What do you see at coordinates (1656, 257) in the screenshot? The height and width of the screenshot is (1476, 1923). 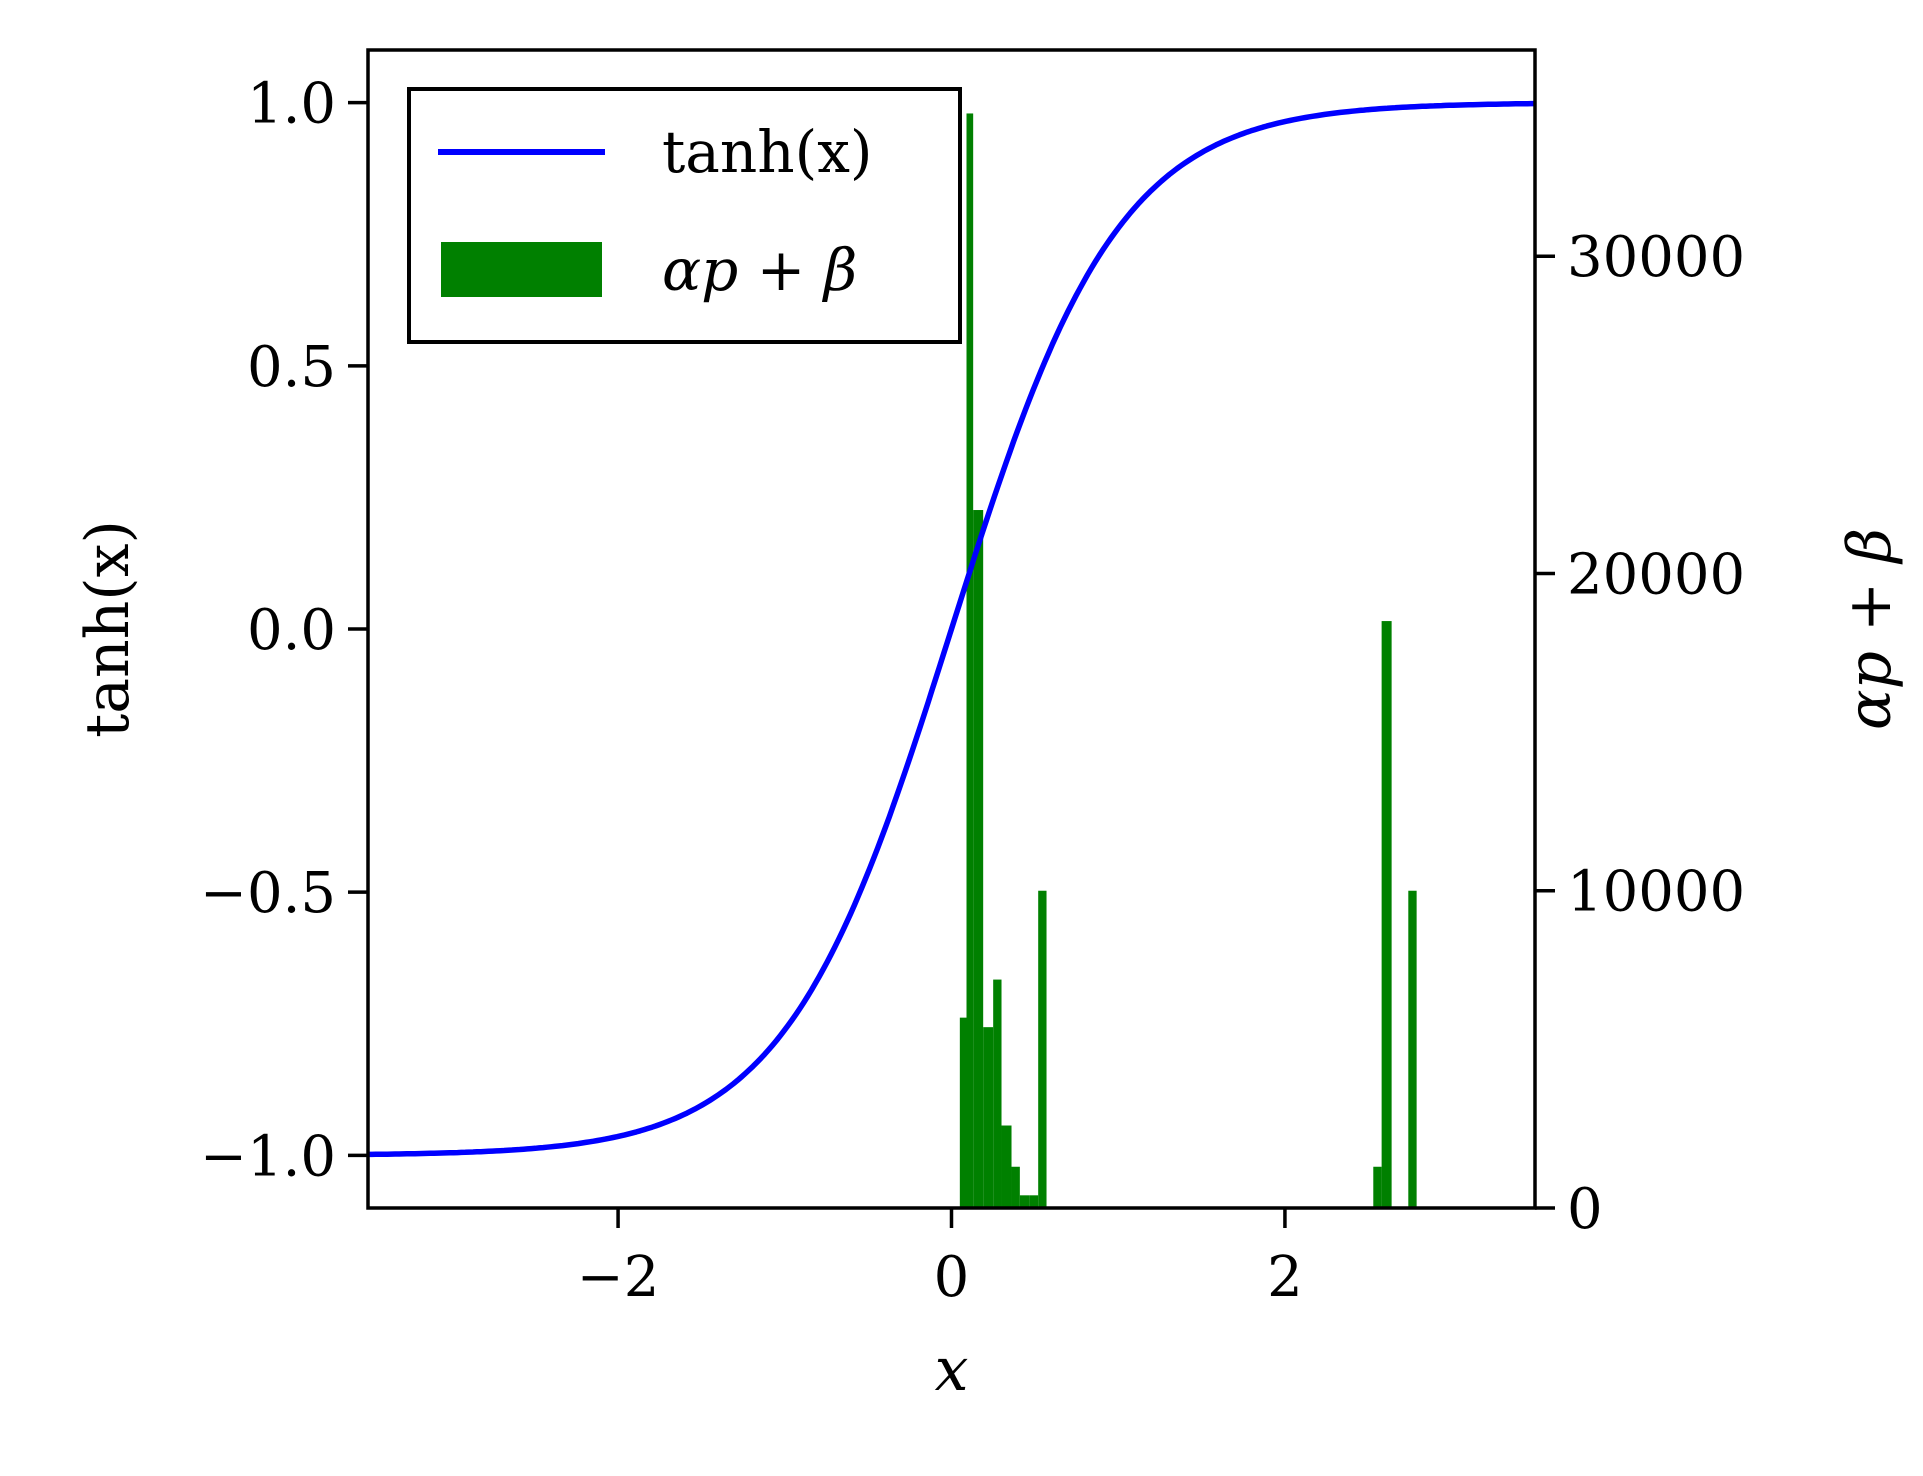 I see `right-y-tick-label: 30000` at bounding box center [1656, 257].